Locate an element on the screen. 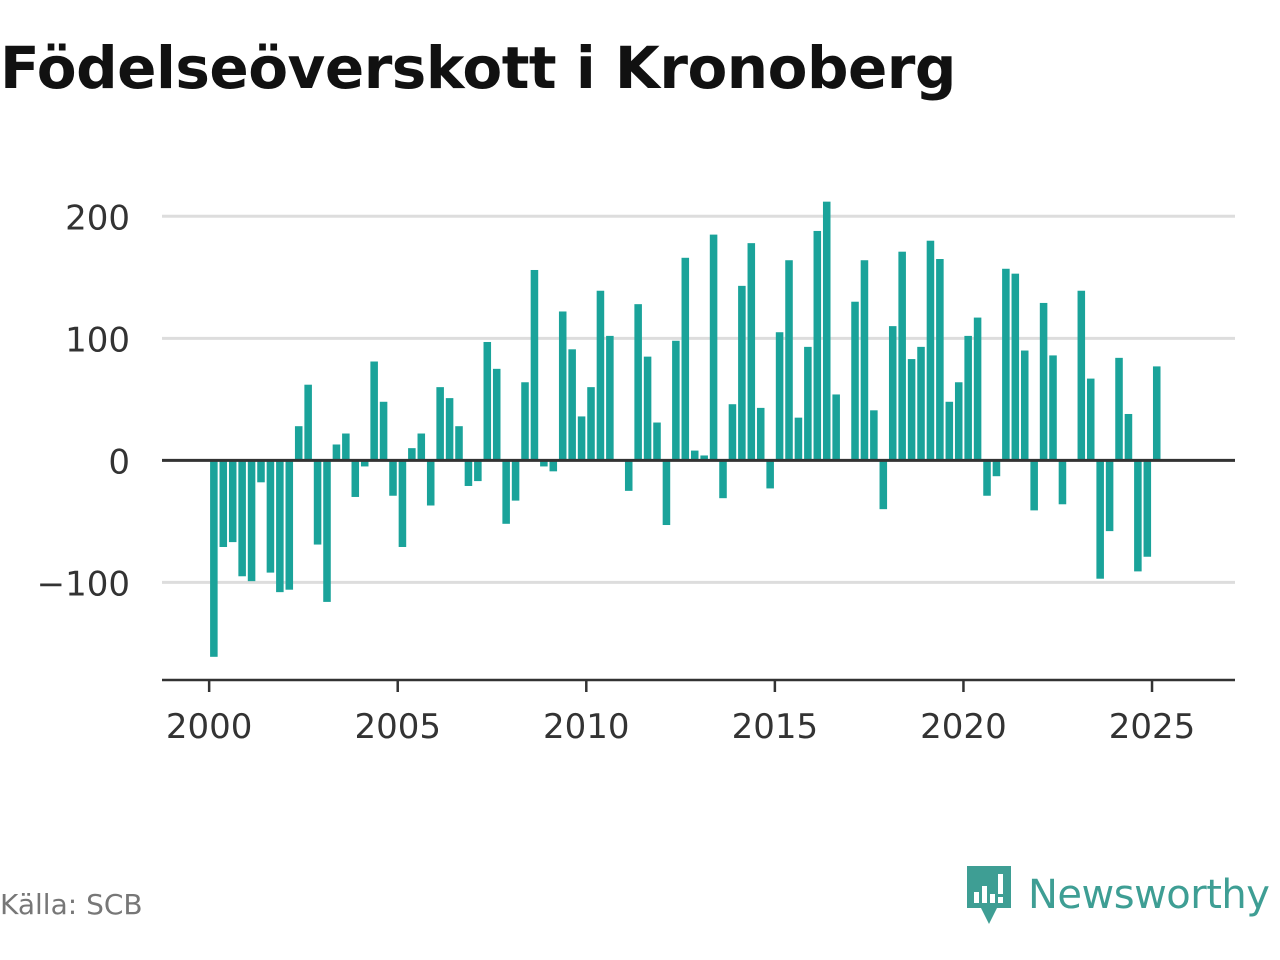 Image resolution: width=1280 pixels, height=960 pixels. y-tick-label: 0 is located at coordinates (119, 462).